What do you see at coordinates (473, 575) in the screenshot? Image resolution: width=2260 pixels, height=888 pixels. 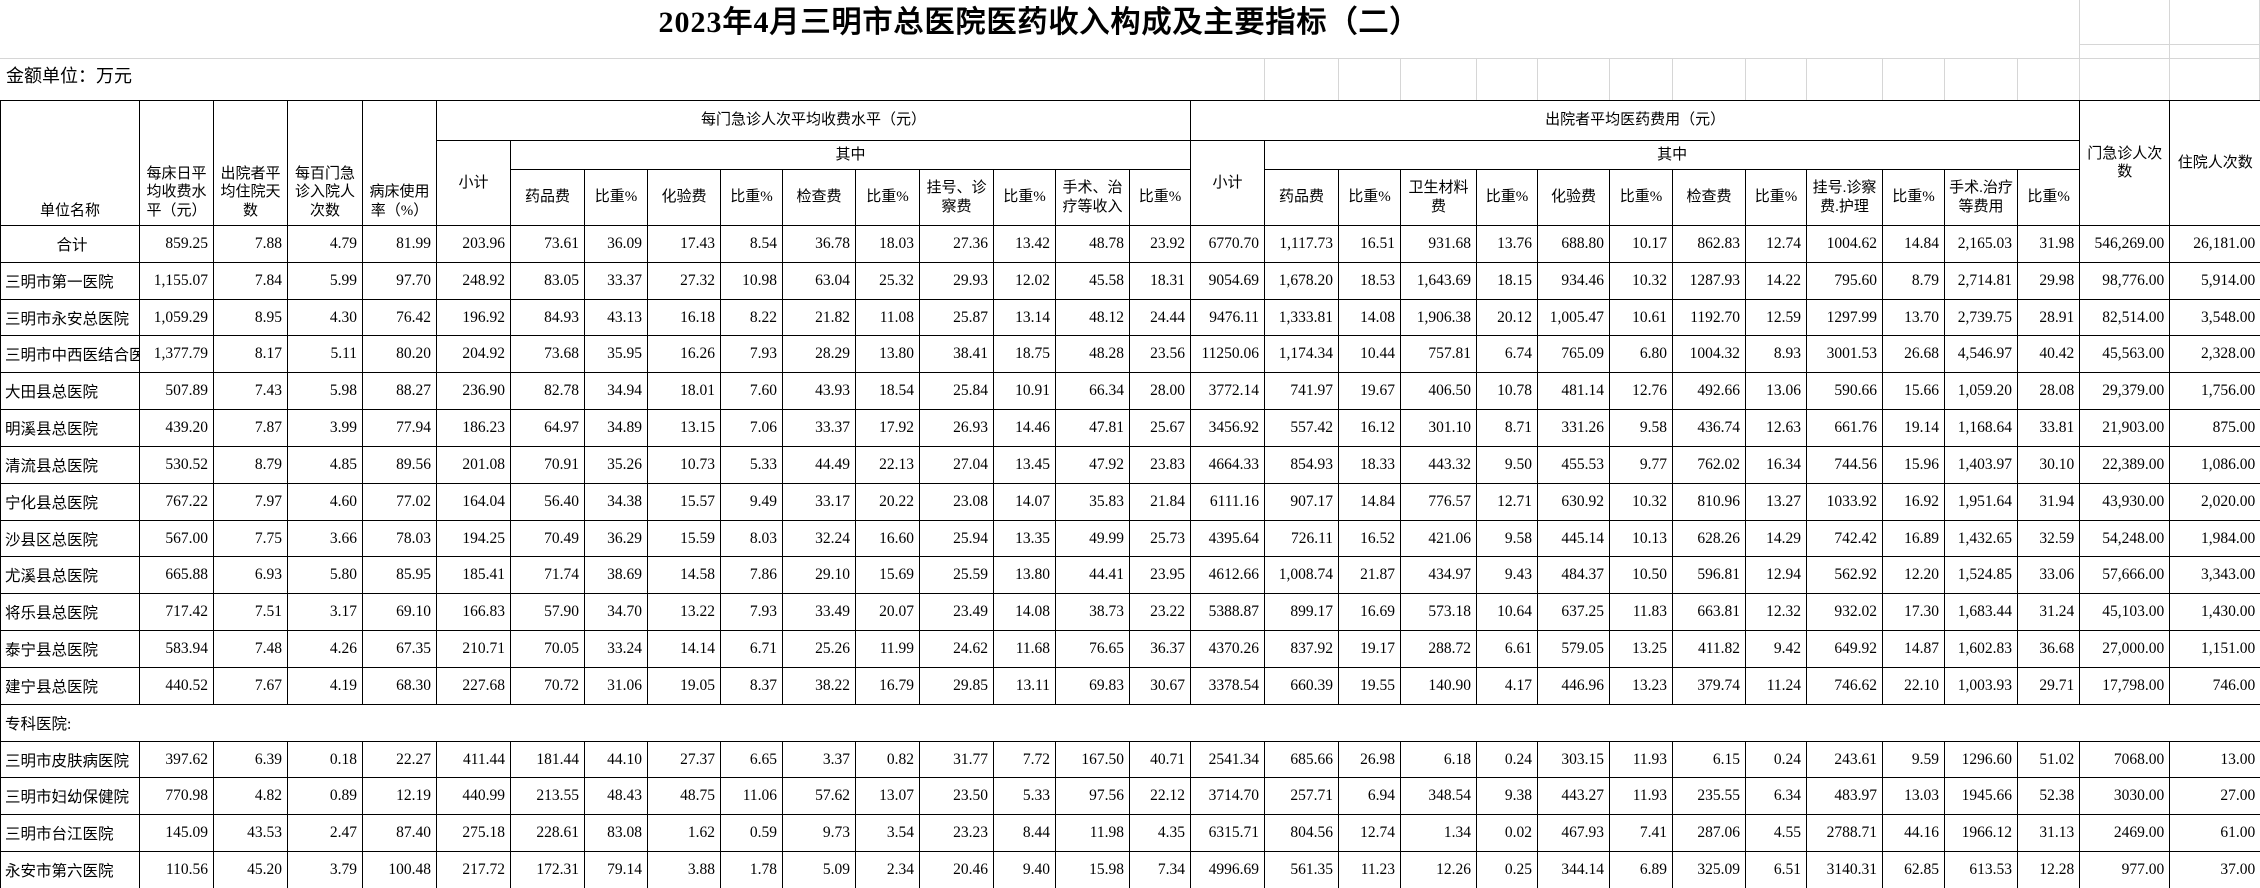 I see `value-cell: 185.41` at bounding box center [473, 575].